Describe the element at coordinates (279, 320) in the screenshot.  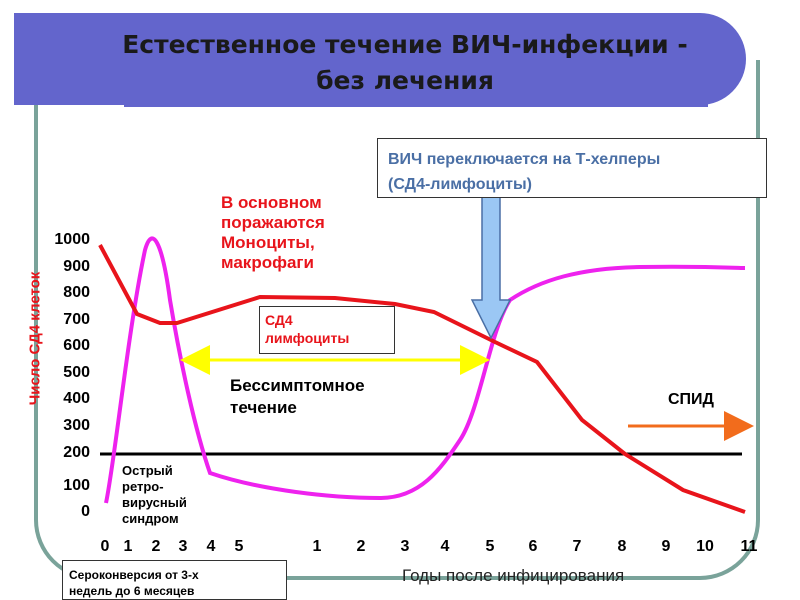
I see `cd4-label-line-1: СД4` at that location.